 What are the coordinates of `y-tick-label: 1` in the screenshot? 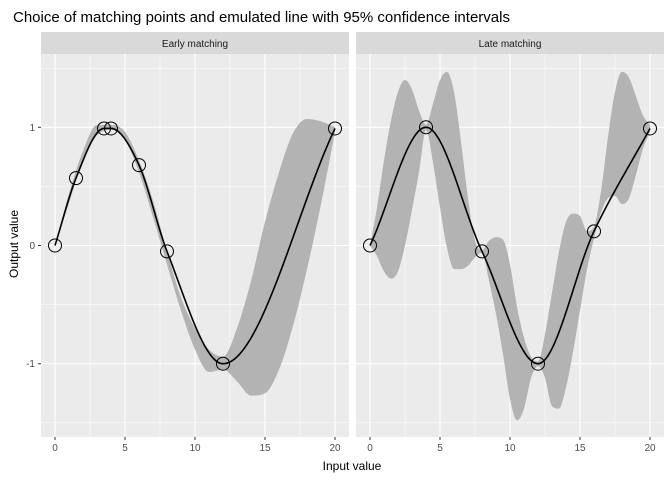 It's located at (32, 128).